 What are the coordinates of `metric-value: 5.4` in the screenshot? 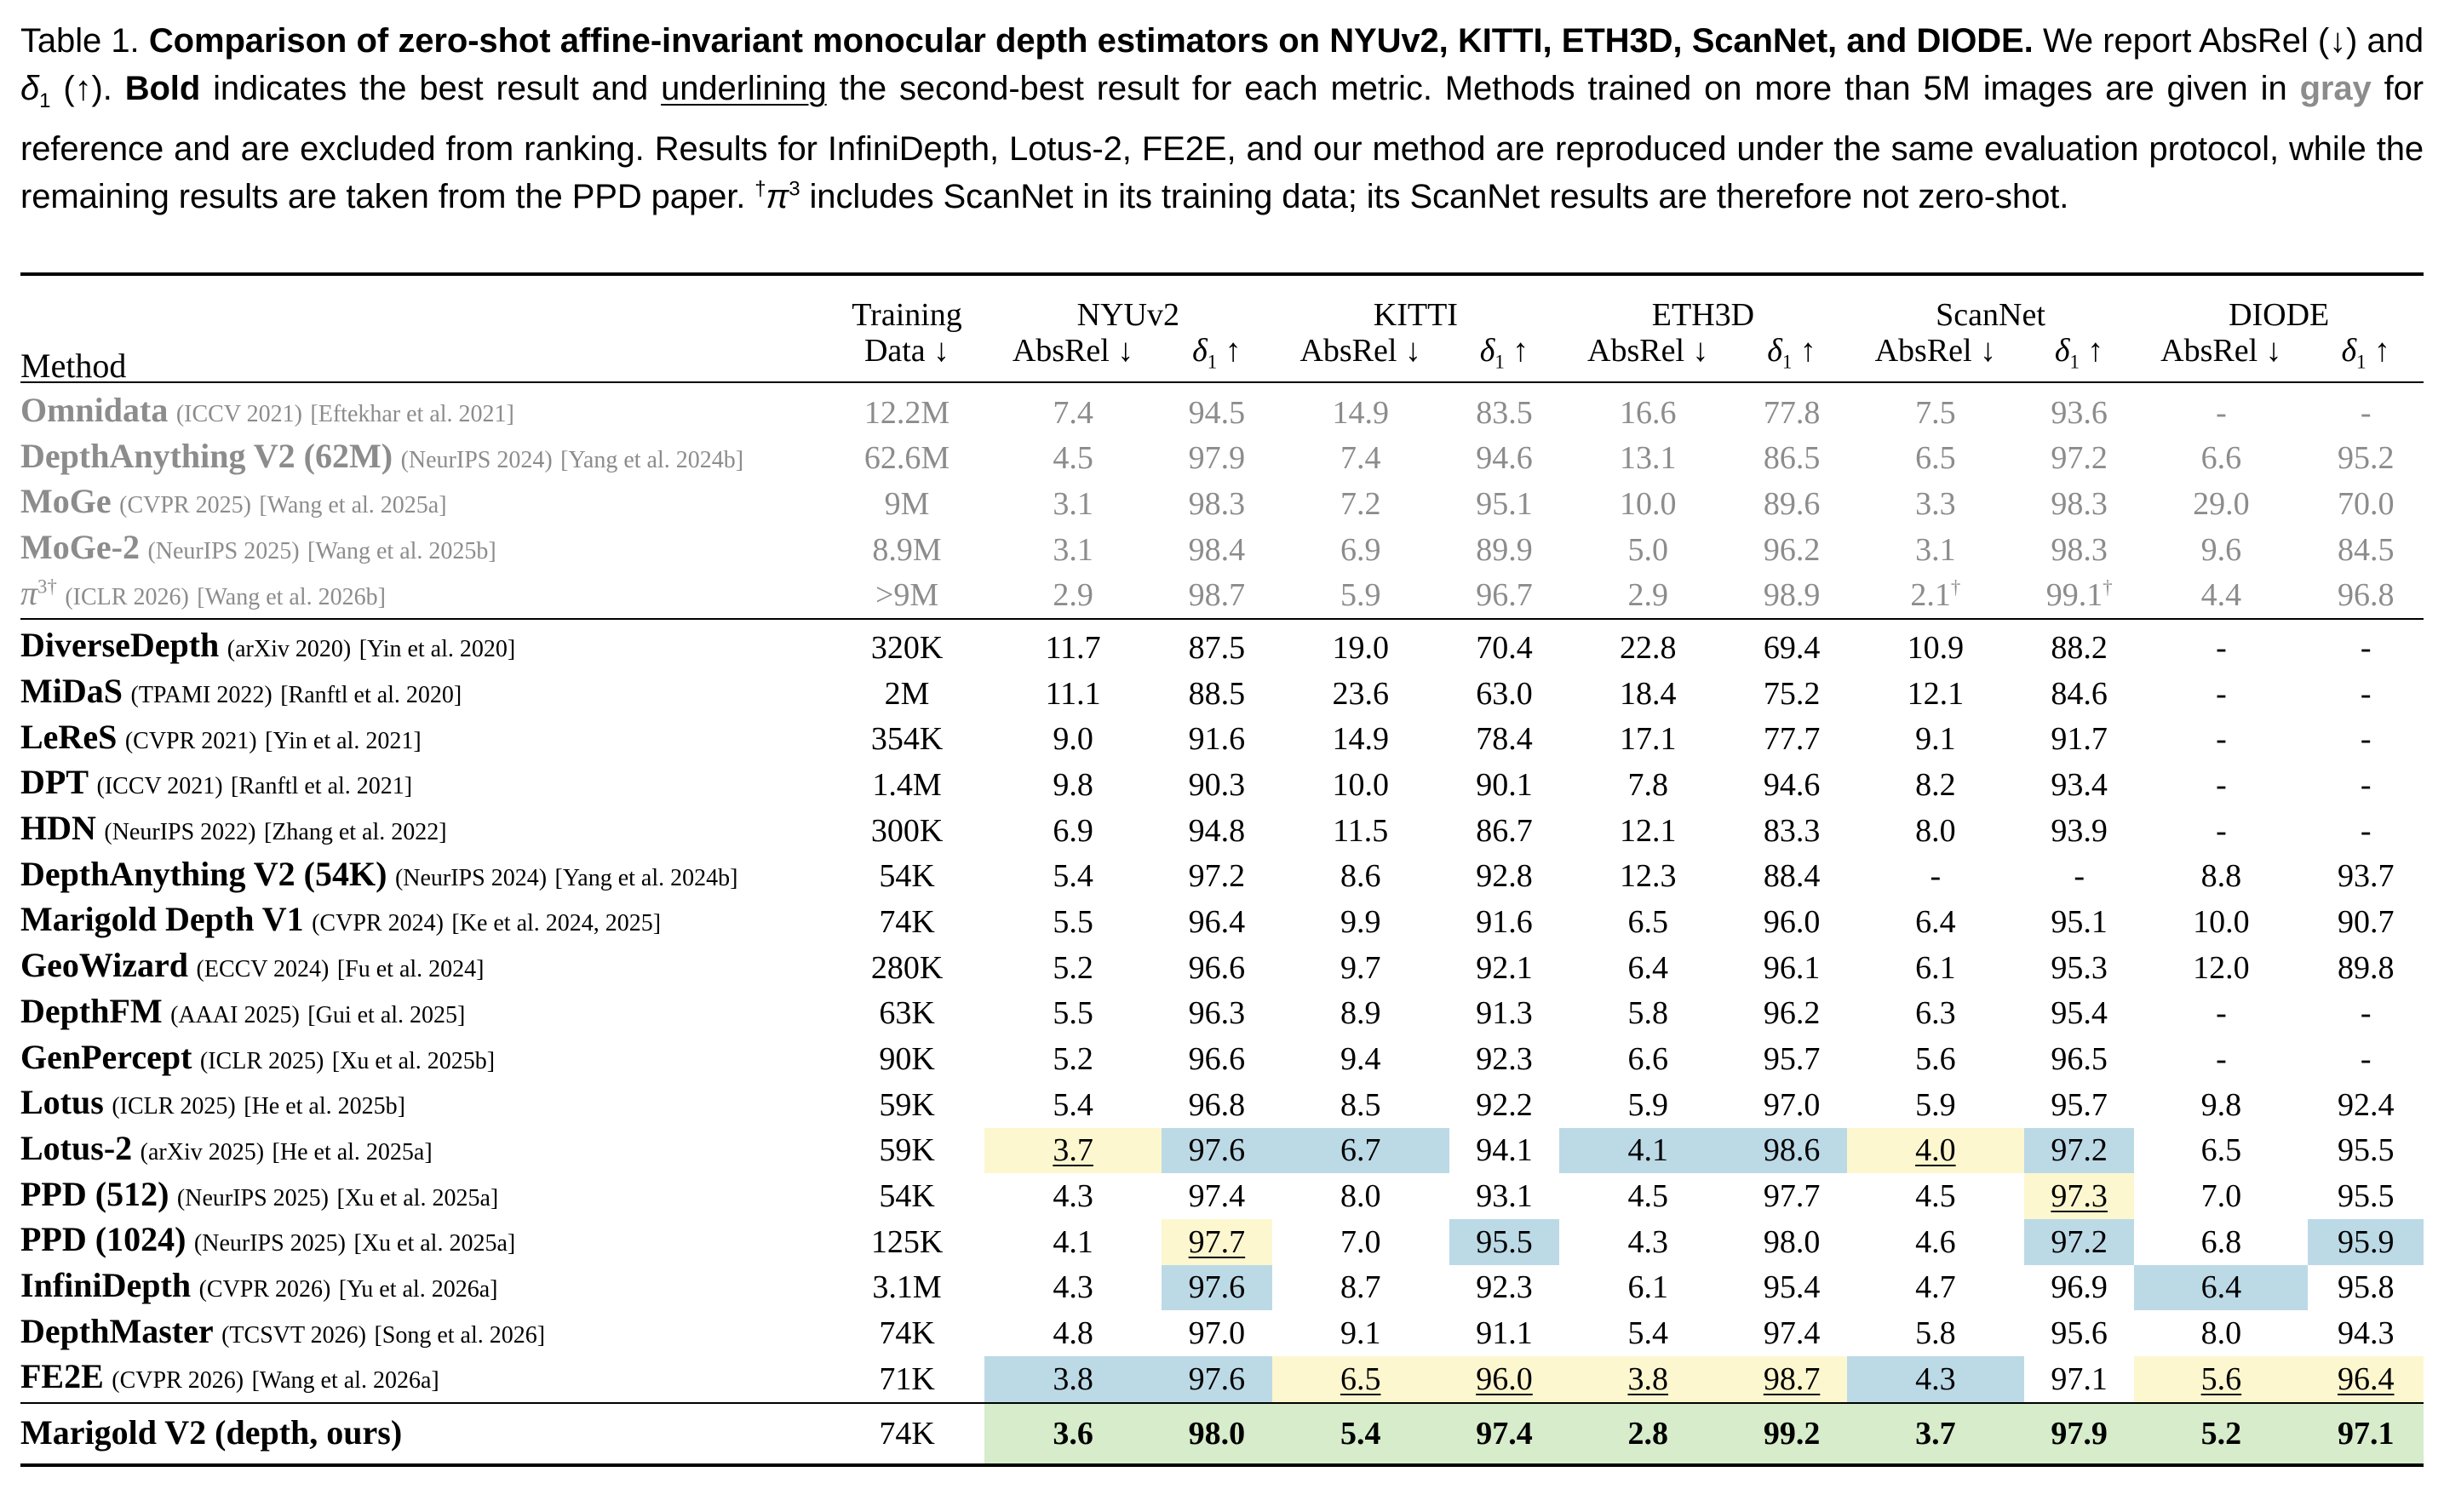 It's located at (1073, 1104).